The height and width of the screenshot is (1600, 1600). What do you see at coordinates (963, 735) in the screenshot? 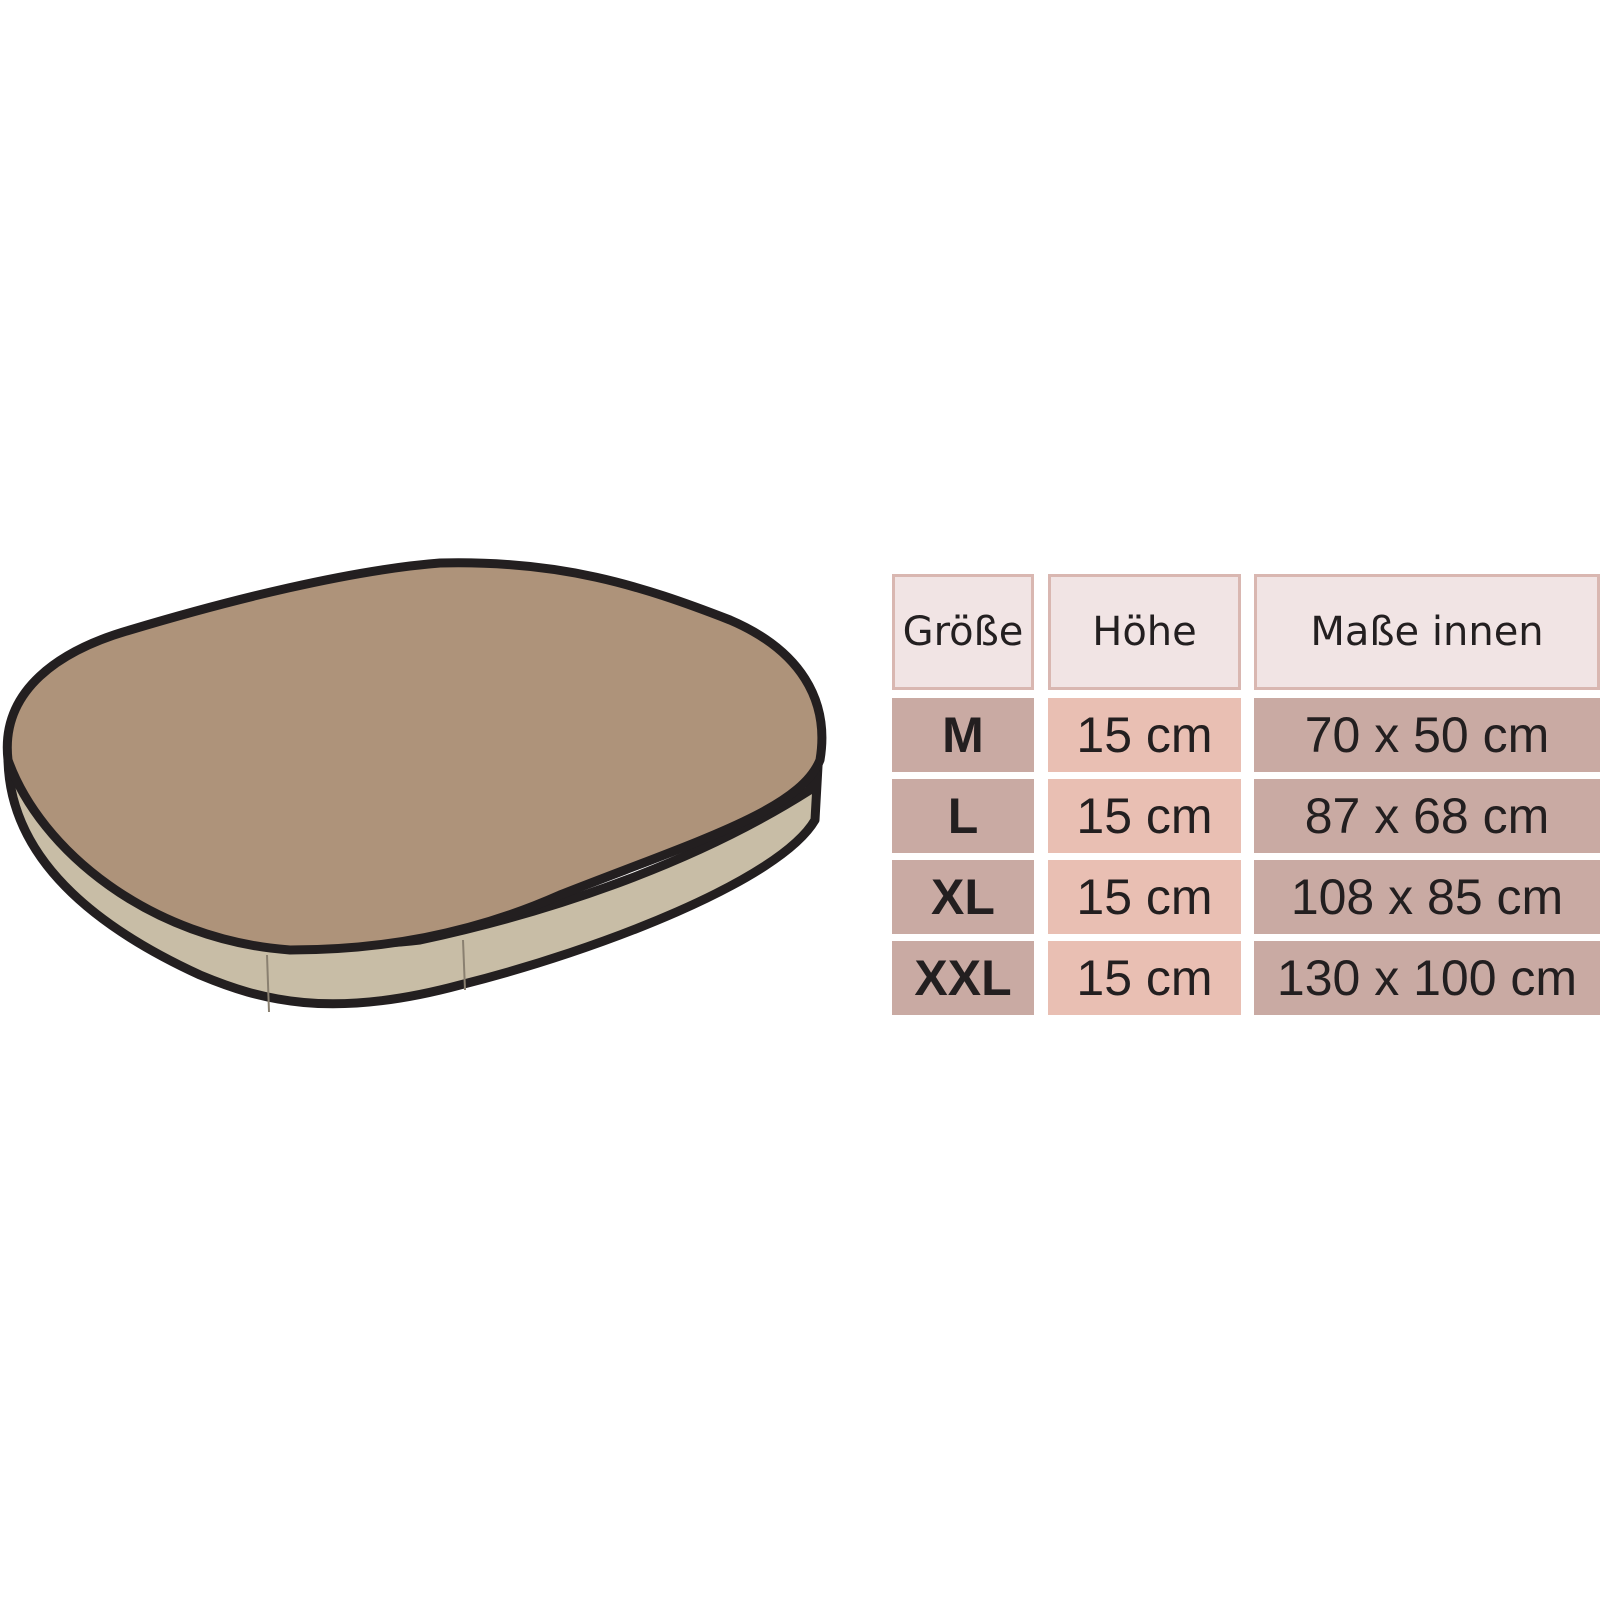
I see `table-cell: M` at bounding box center [963, 735].